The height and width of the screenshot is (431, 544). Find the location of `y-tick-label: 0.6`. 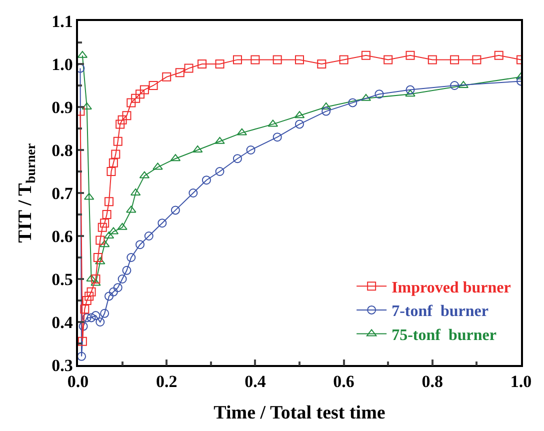

y-tick-label: 0.6 is located at coordinates (62, 236).